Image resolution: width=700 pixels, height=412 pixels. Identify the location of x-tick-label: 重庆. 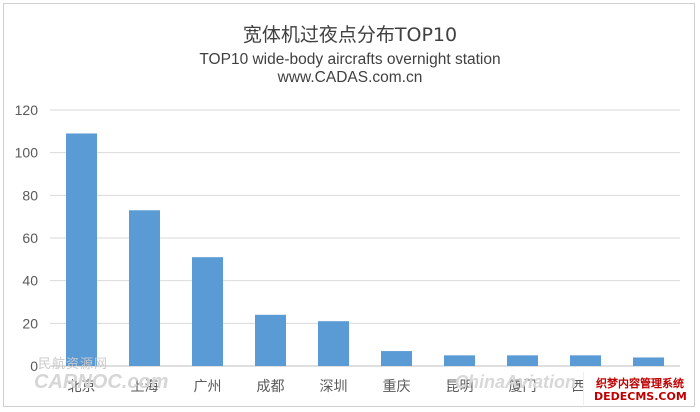
(397, 387).